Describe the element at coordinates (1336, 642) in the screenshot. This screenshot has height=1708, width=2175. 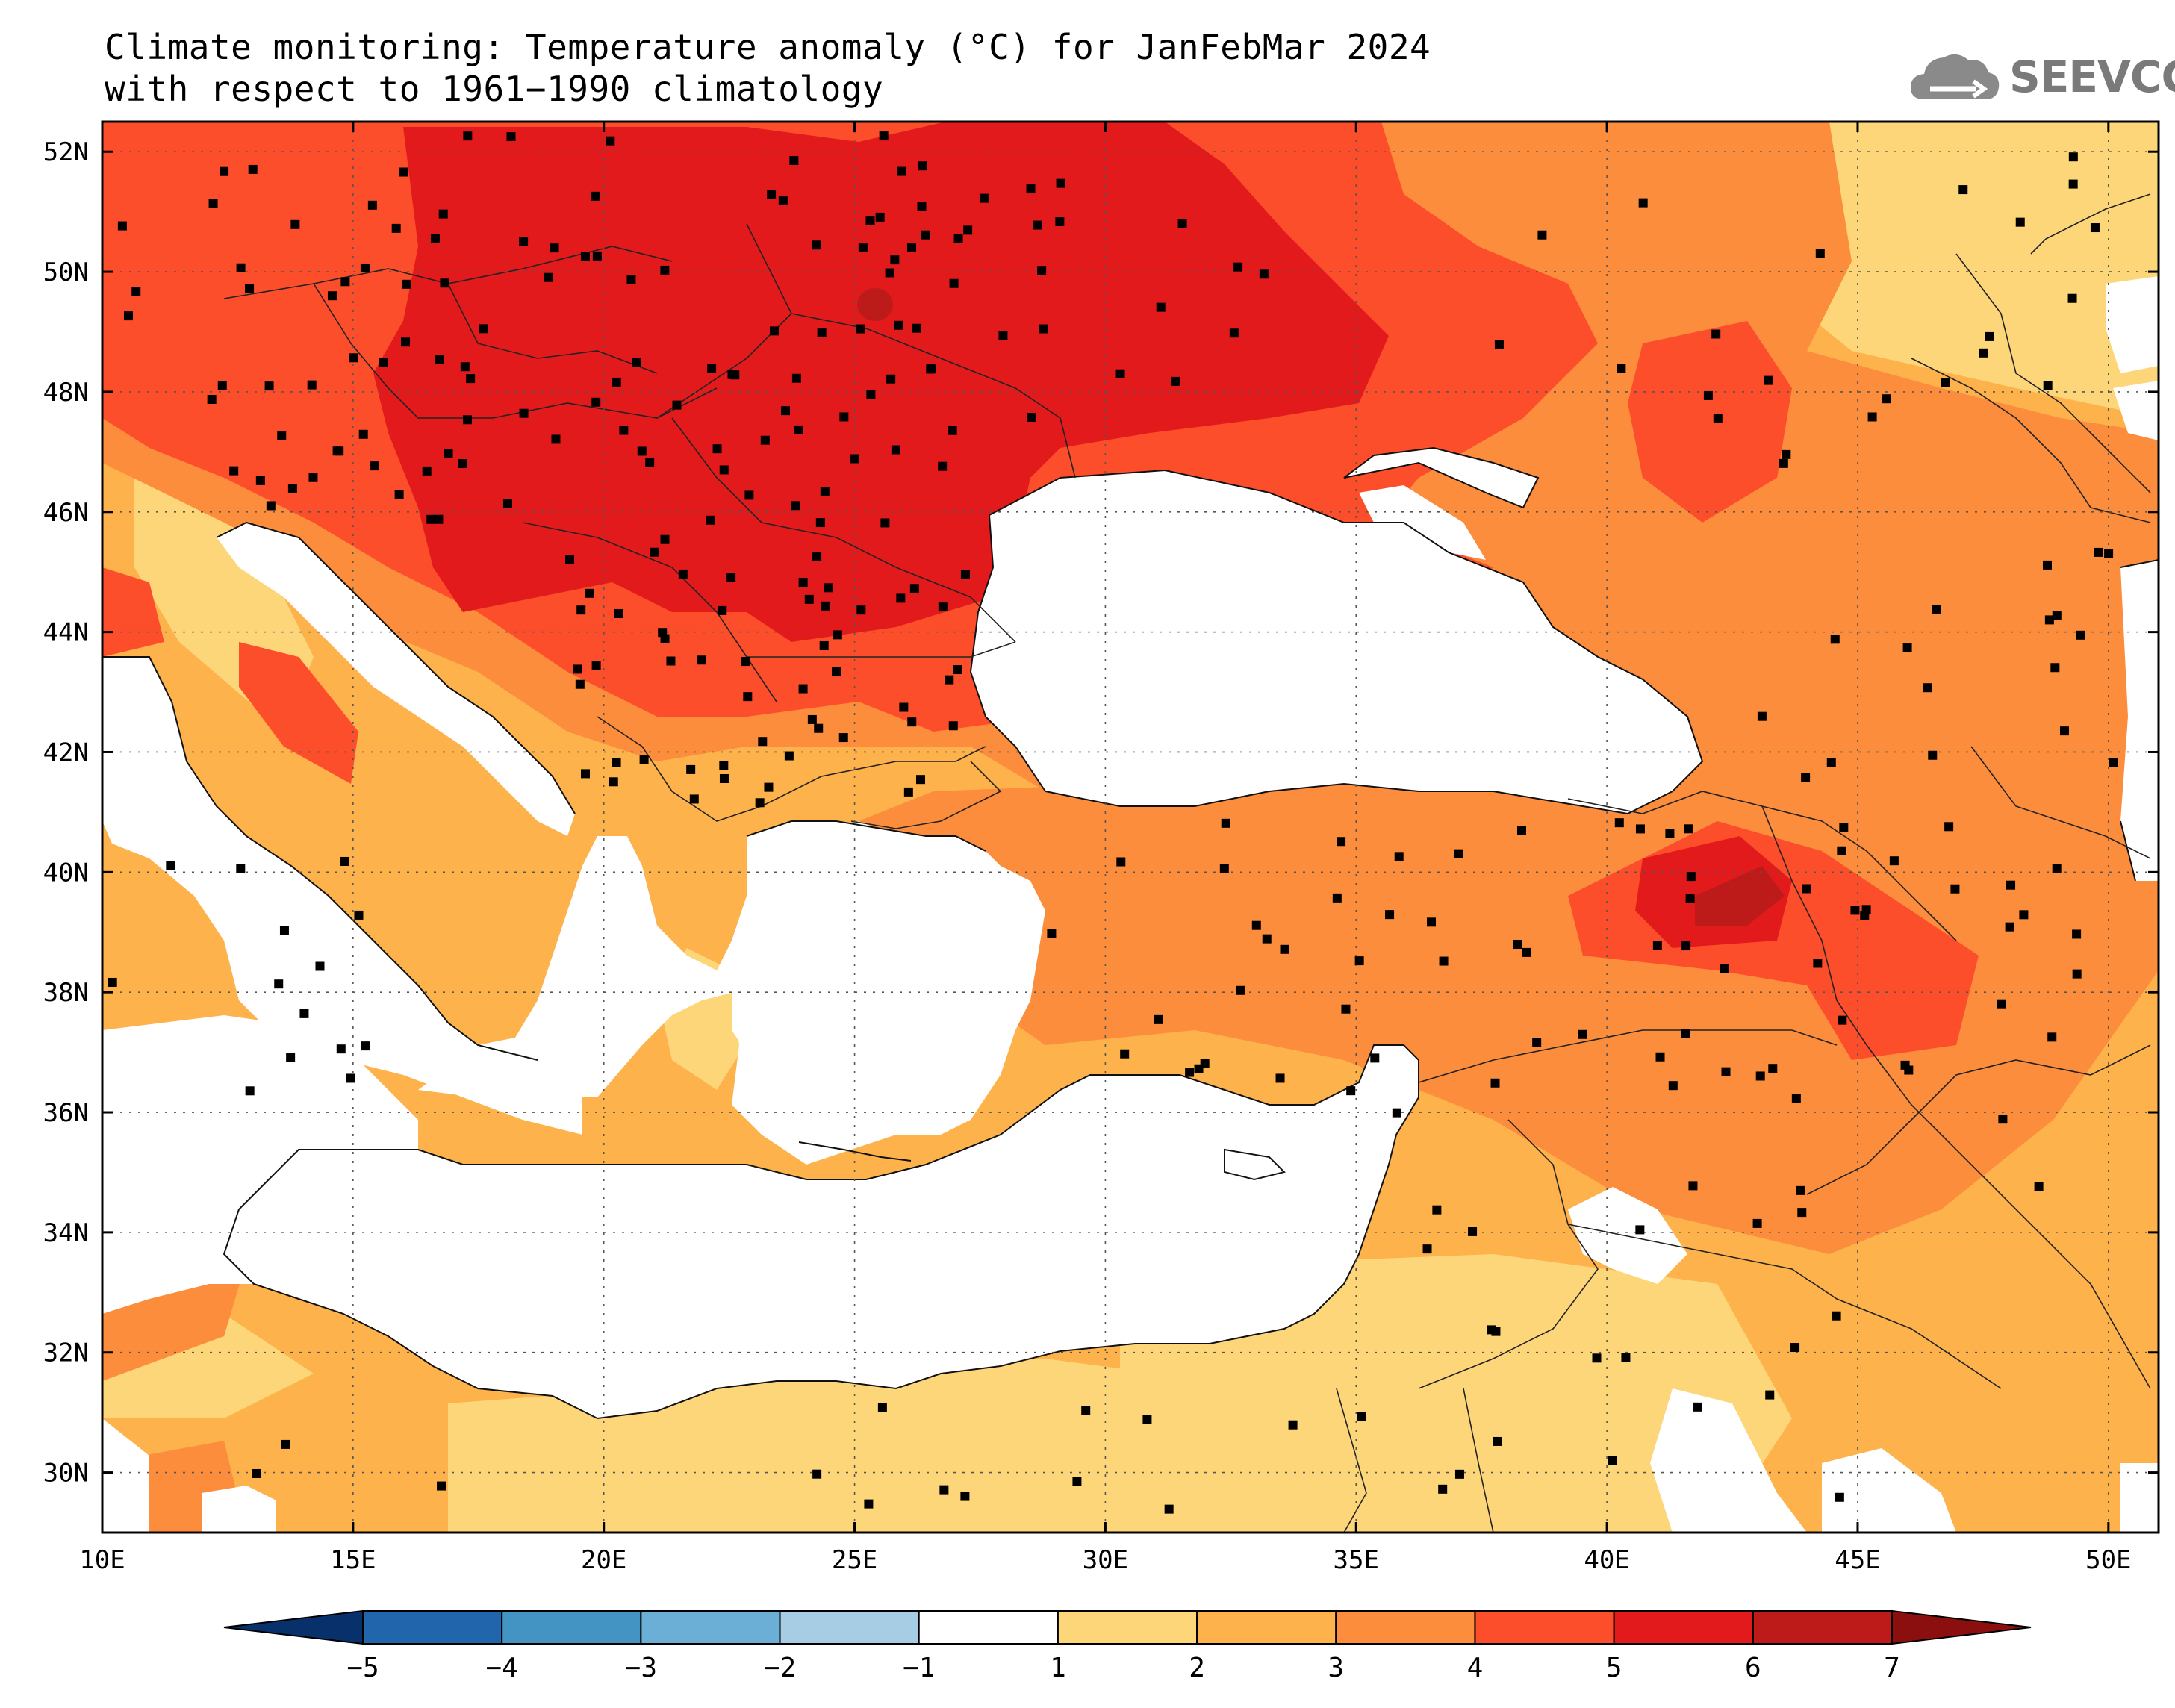
I see `black-sea` at that location.